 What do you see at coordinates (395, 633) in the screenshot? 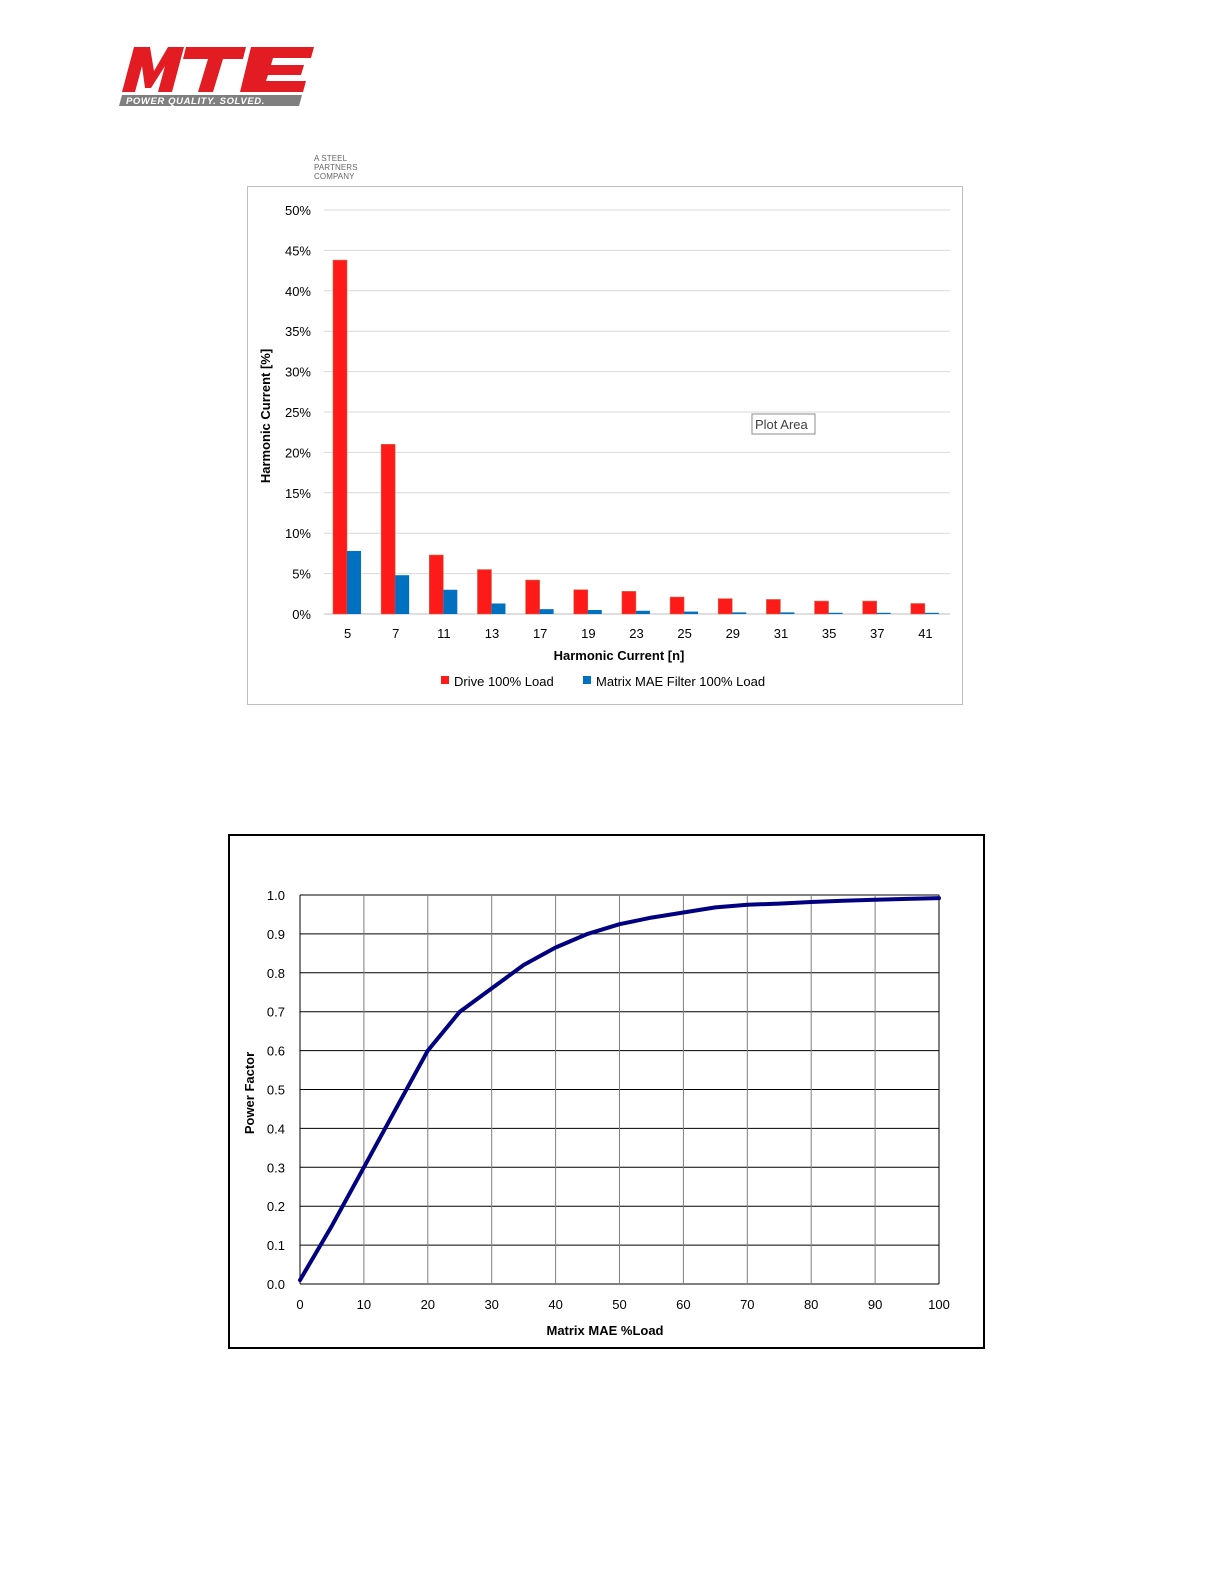
I see `x-tick-label: 7` at bounding box center [395, 633].